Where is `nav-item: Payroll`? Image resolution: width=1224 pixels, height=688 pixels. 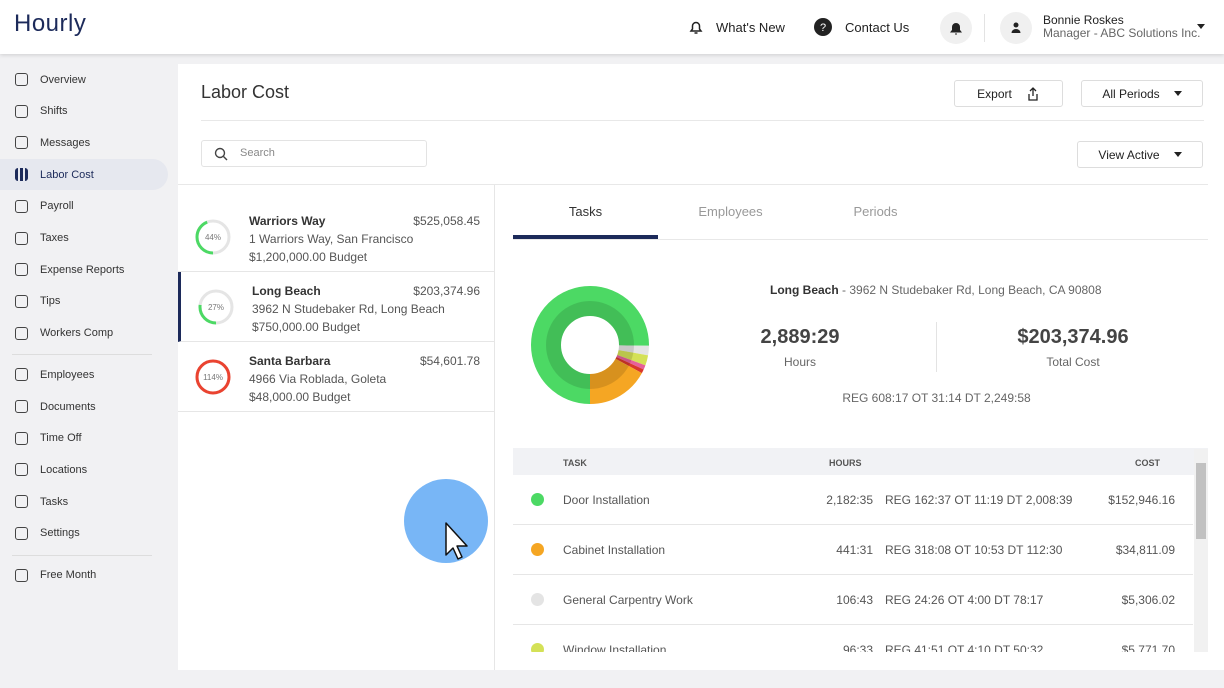 nav-item: Payroll is located at coordinates (84, 206).